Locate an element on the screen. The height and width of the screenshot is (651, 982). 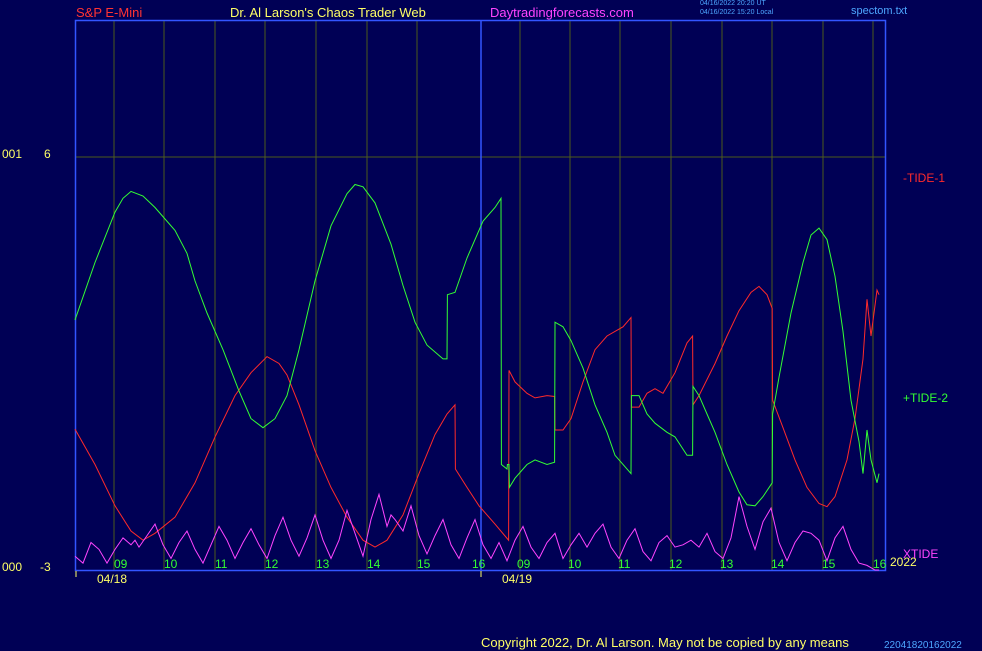
local-timestamp: 04/16/2022 15:20 Local is located at coordinates (737, 12).